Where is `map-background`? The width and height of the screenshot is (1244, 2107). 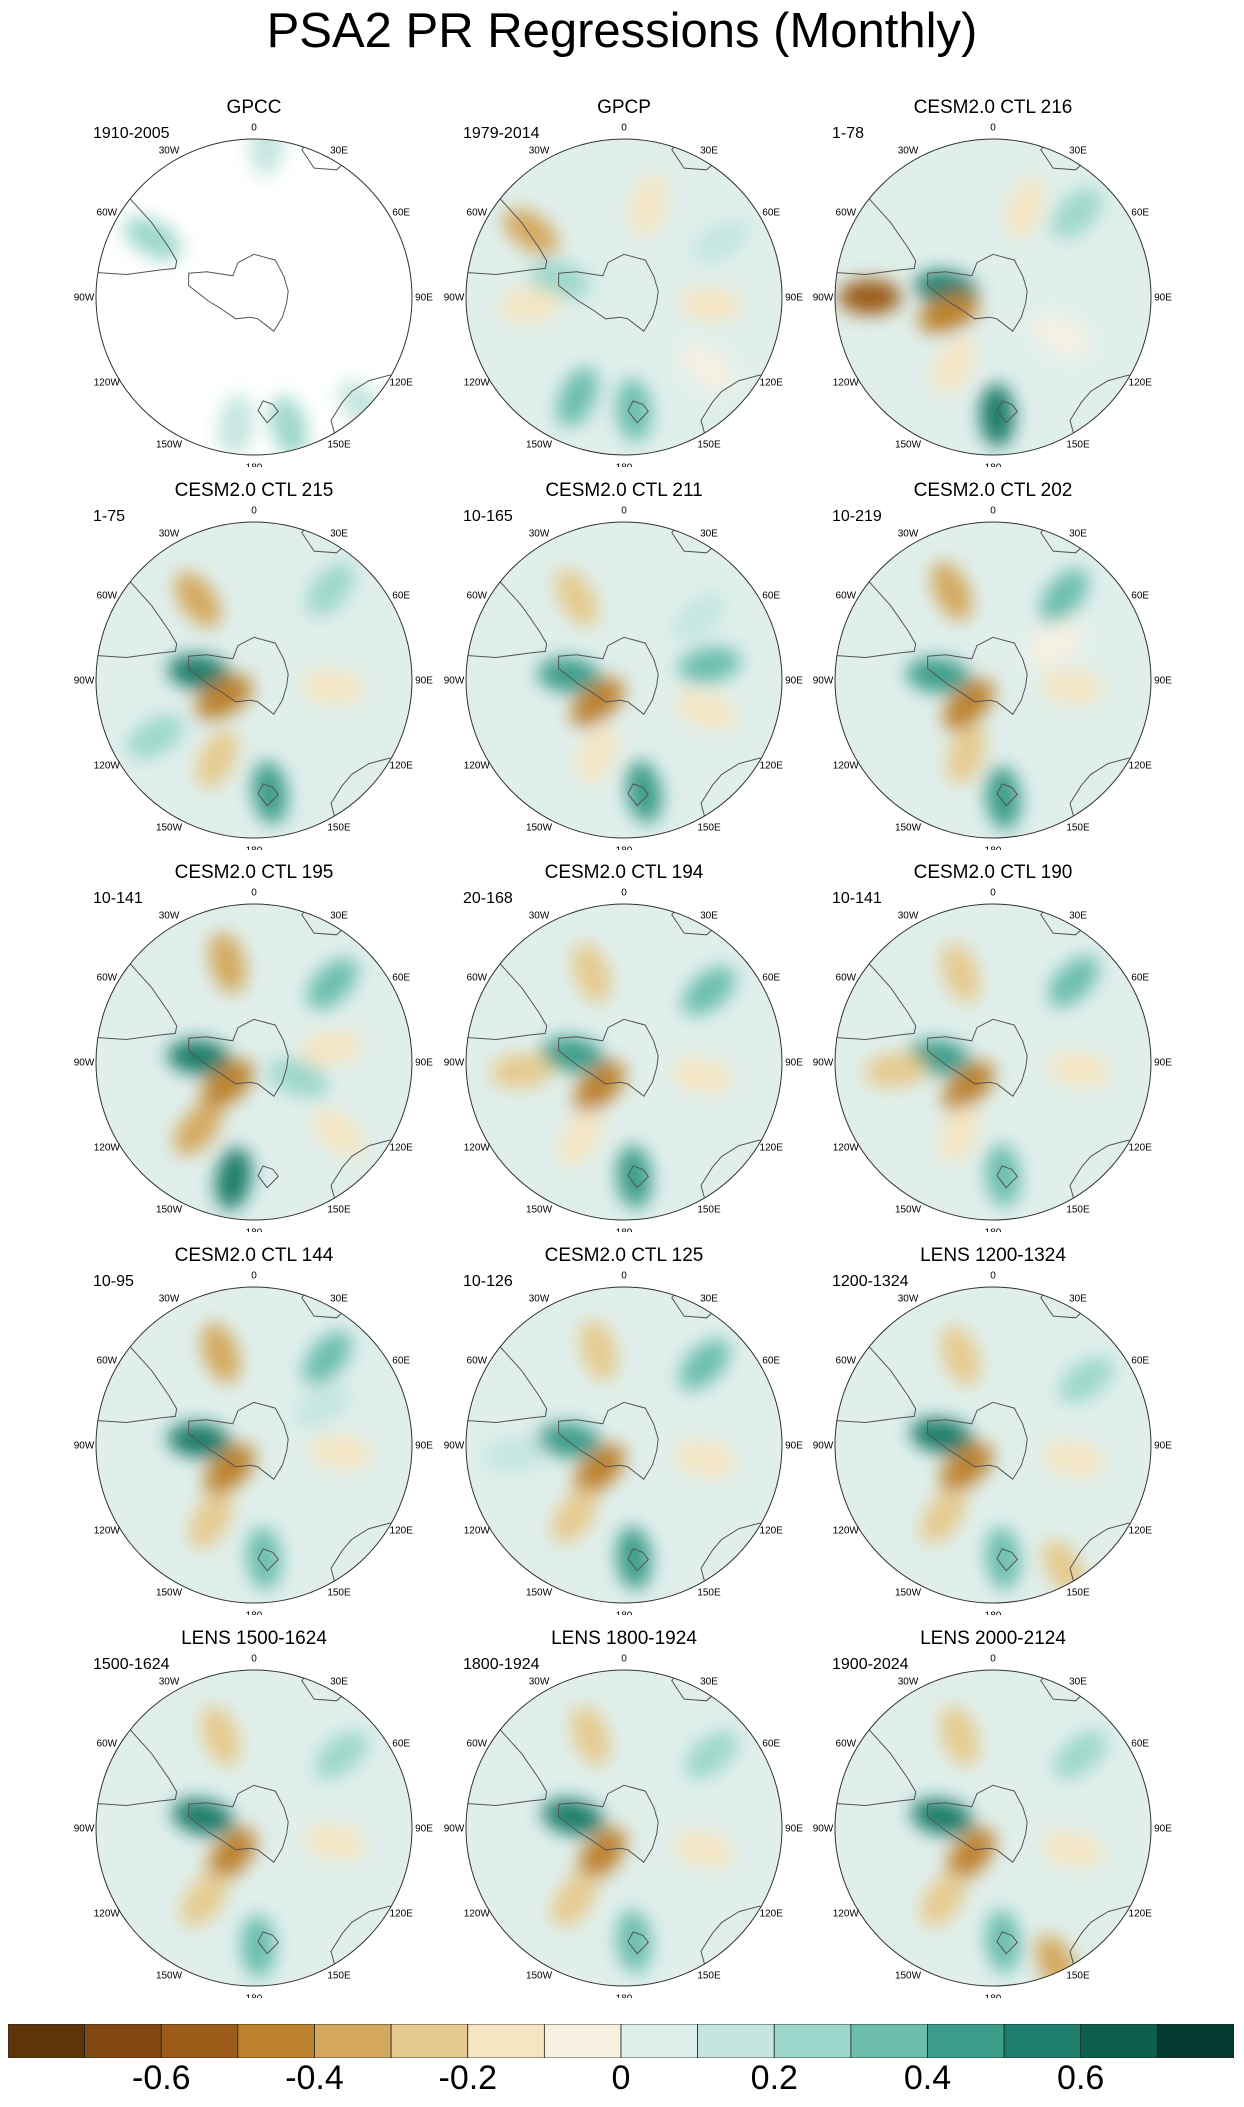 map-background is located at coordinates (993, 1445).